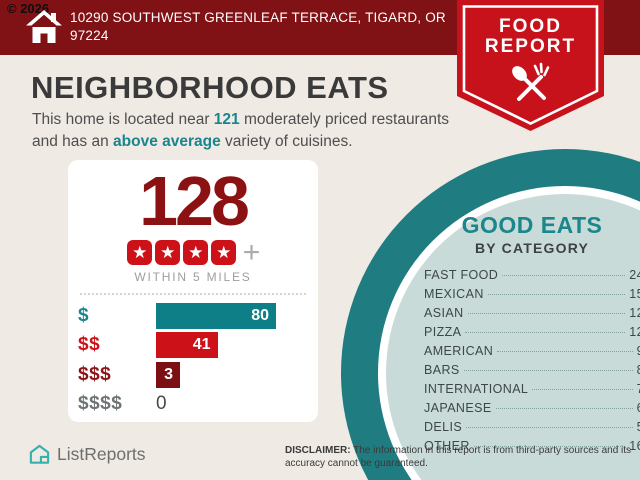 The height and width of the screenshot is (480, 640). I want to click on category-row: OTHER 16, so click(532, 448).